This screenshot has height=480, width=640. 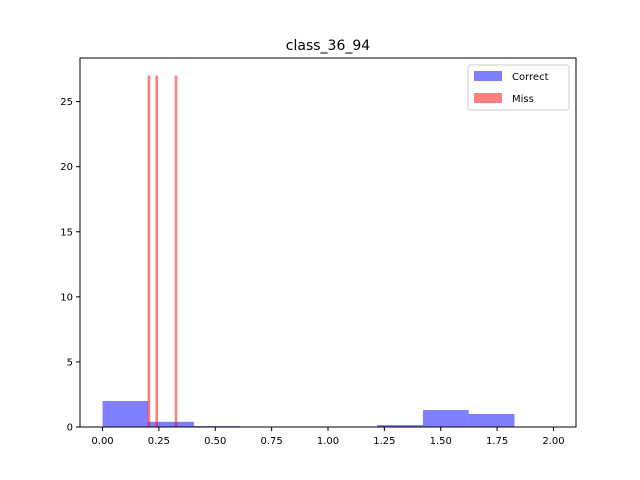 What do you see at coordinates (66, 232) in the screenshot?
I see `y-tick-label: 15` at bounding box center [66, 232].